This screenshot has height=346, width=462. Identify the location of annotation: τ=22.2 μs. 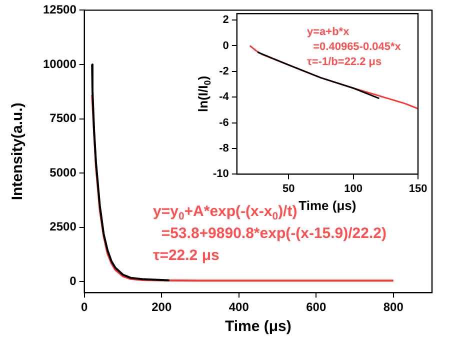
(186, 255).